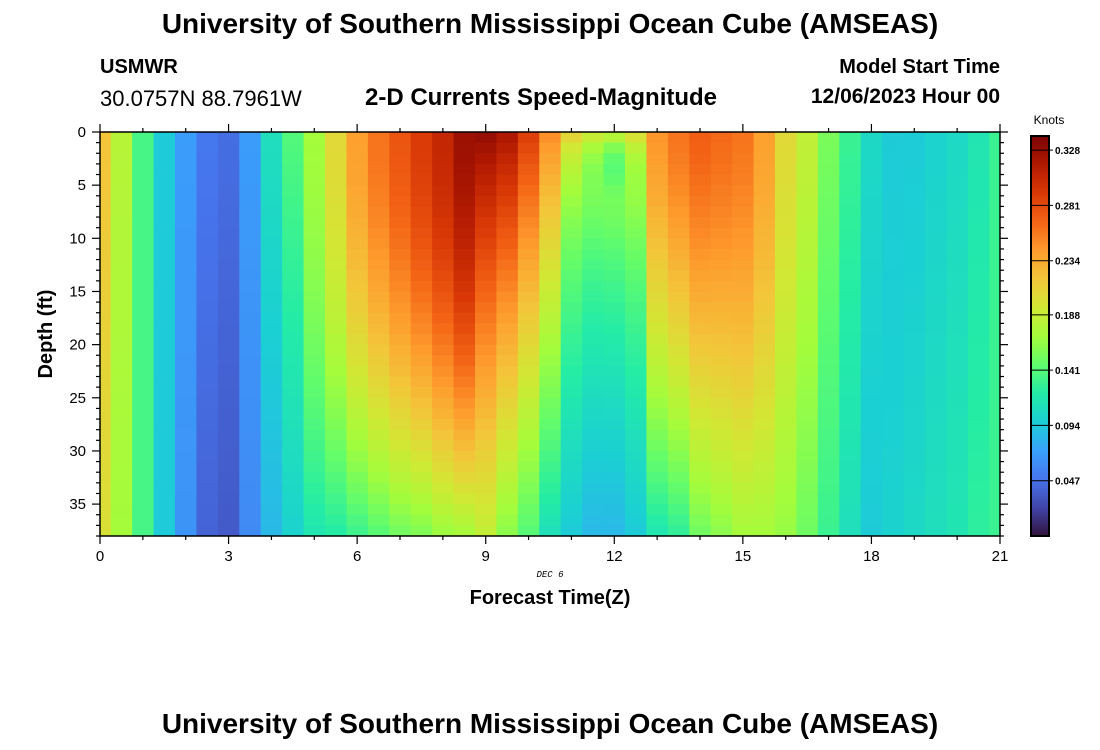 The height and width of the screenshot is (750, 1100). I want to click on y-tick-label: 5, so click(82, 185).